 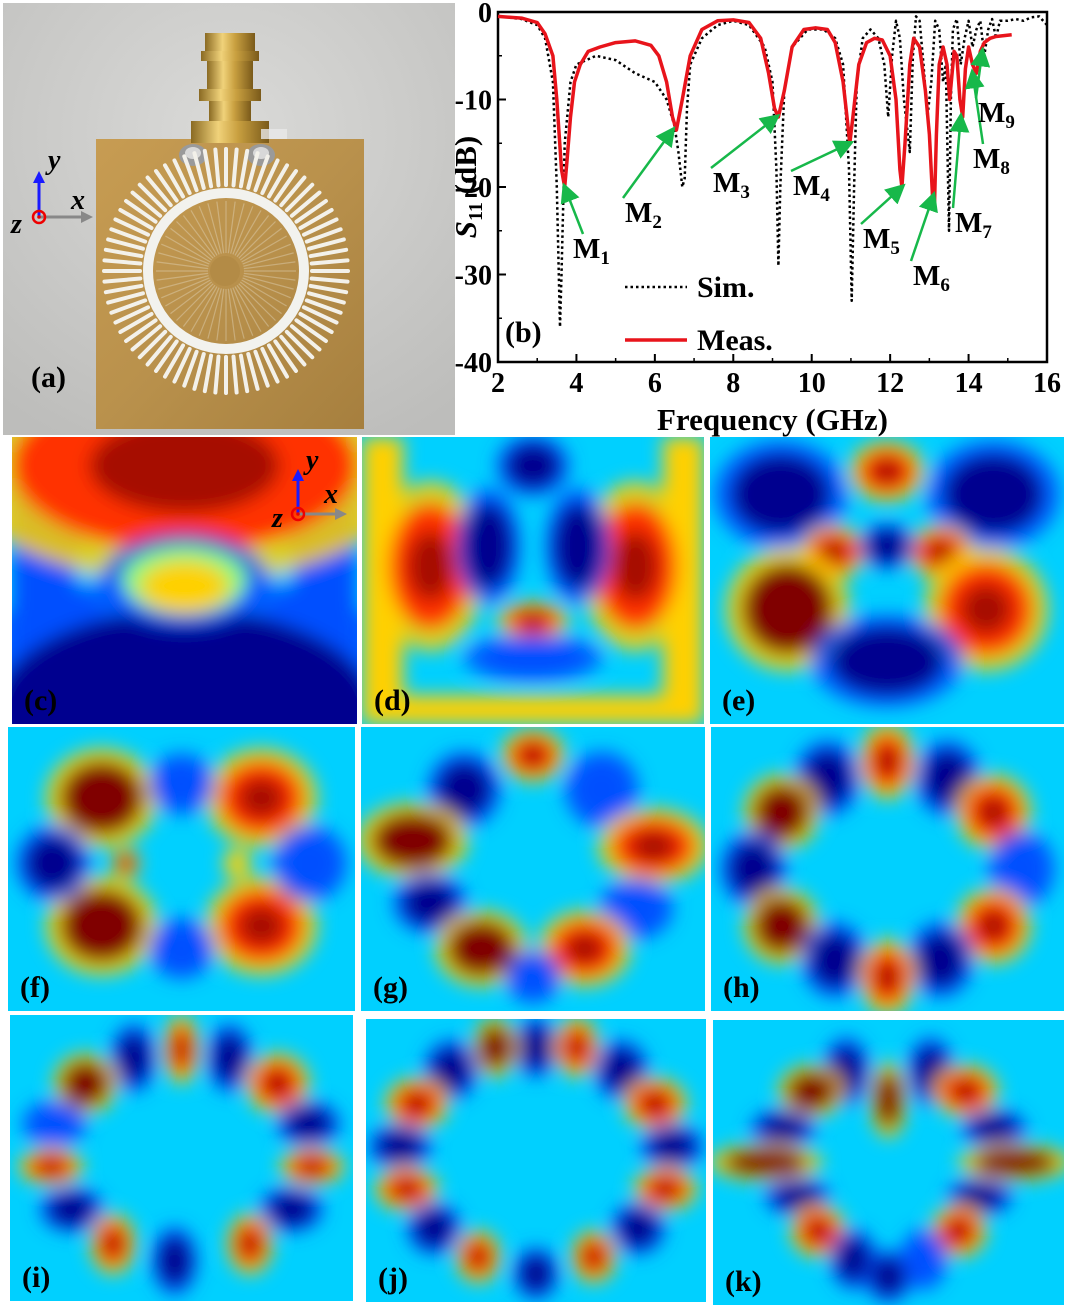 I want to click on field-map-panel-j: (j), so click(x=536, y=1160).